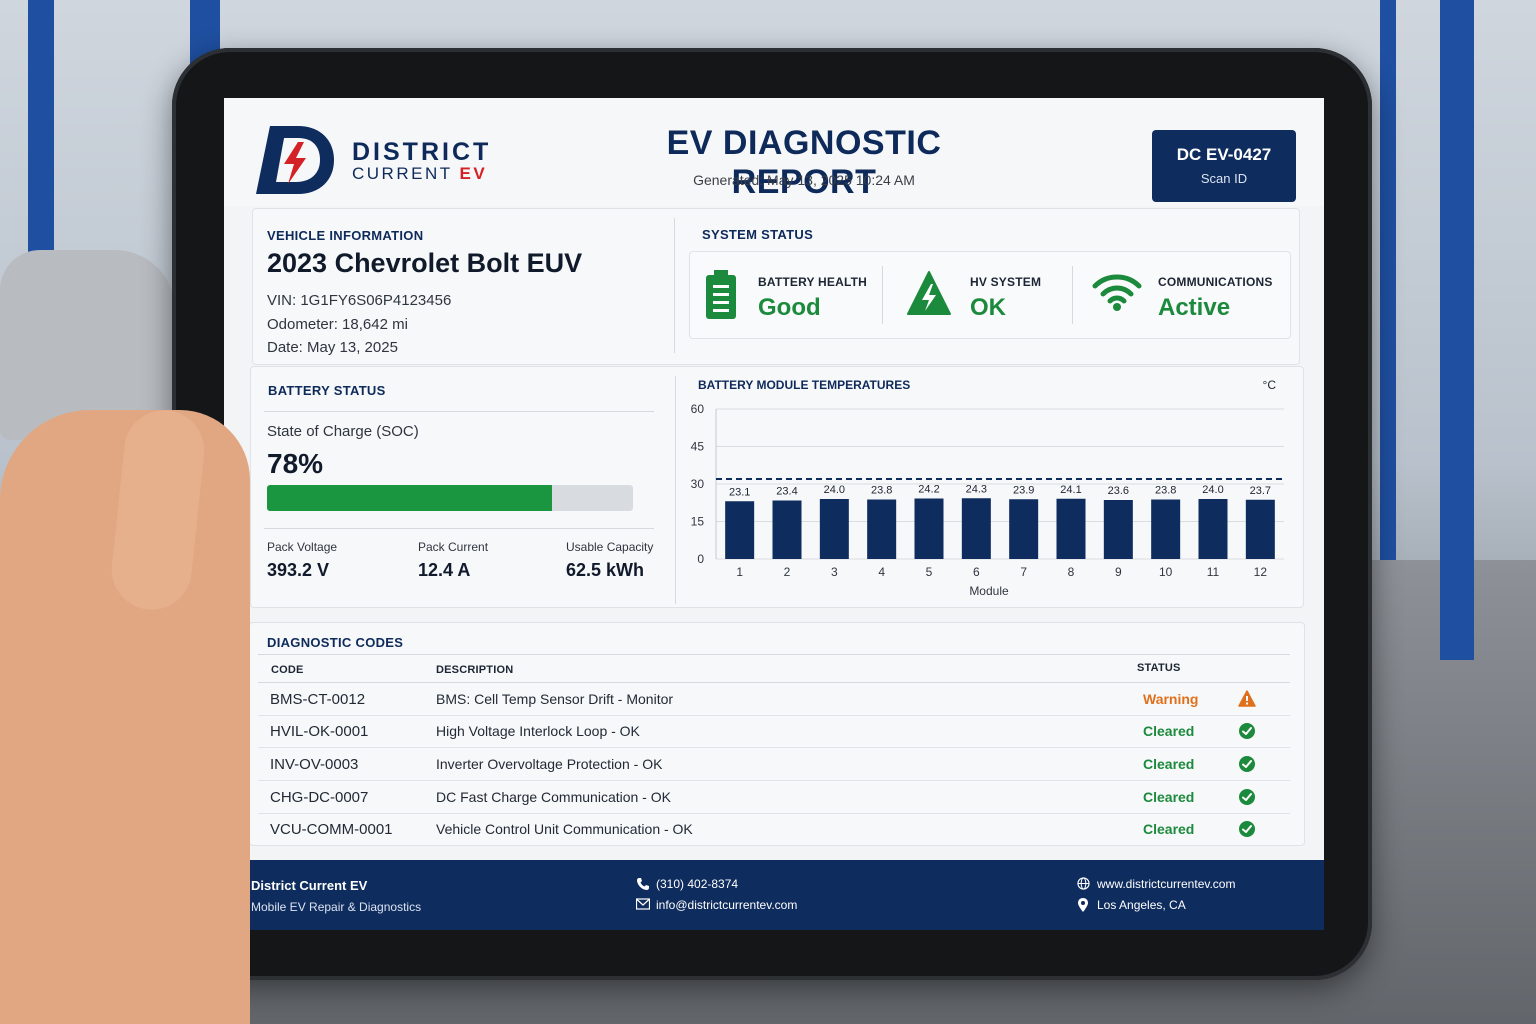 The width and height of the screenshot is (1536, 1024). I want to click on battery-chart-divider, so click(675, 490).